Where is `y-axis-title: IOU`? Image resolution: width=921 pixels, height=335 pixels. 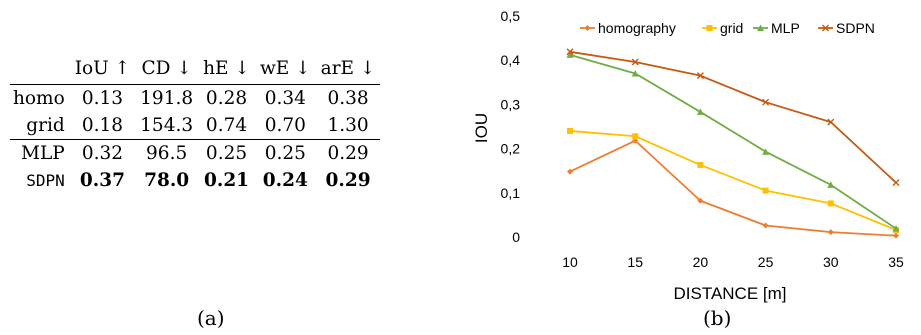
y-axis-title: IOU is located at coordinates (481, 128).